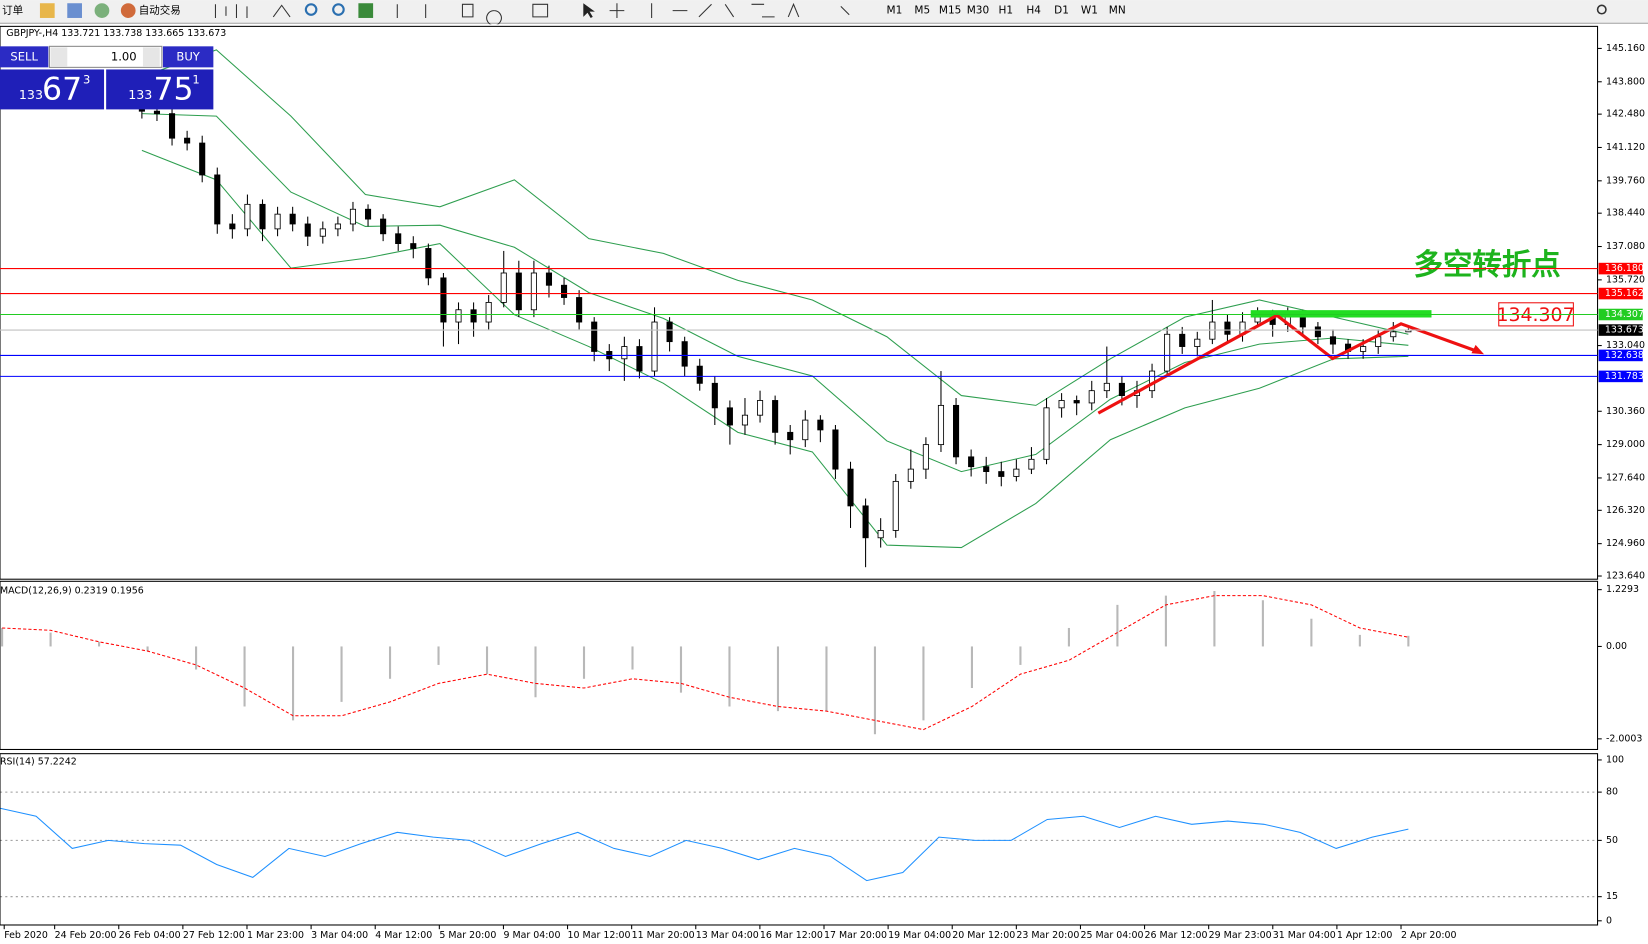 The height and width of the screenshot is (944, 1648). Describe the element at coordinates (338, 9) in the screenshot. I see `zoom-out` at that location.